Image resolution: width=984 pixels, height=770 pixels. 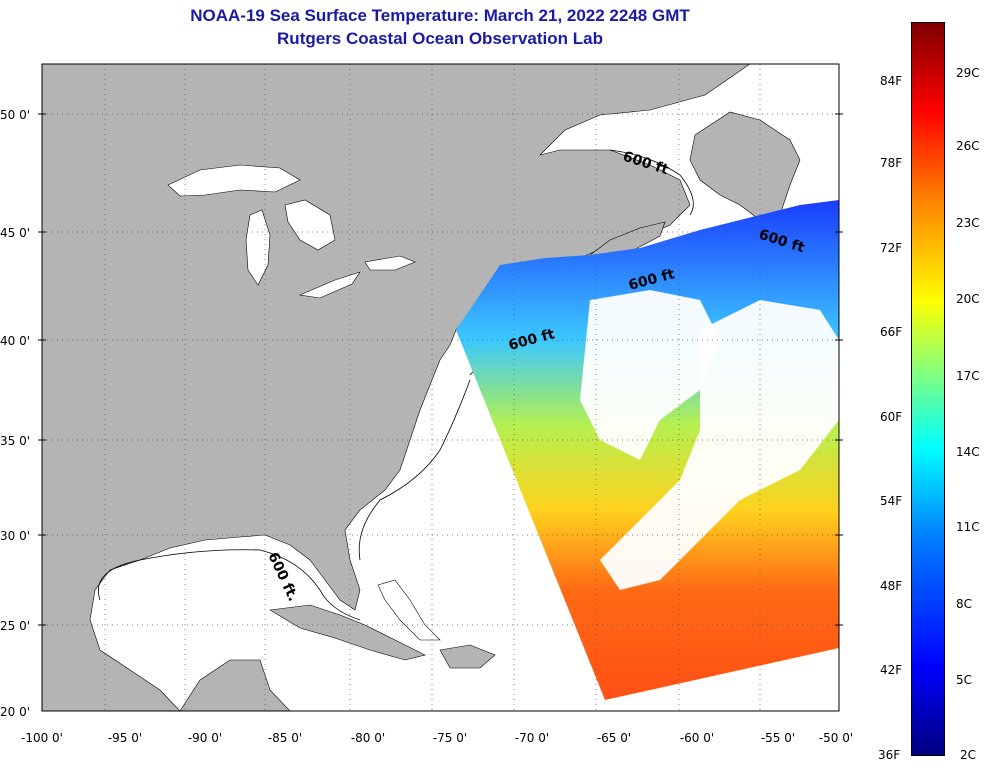 I want to click on colorbar-label-c: 20C, so click(x=968, y=299).